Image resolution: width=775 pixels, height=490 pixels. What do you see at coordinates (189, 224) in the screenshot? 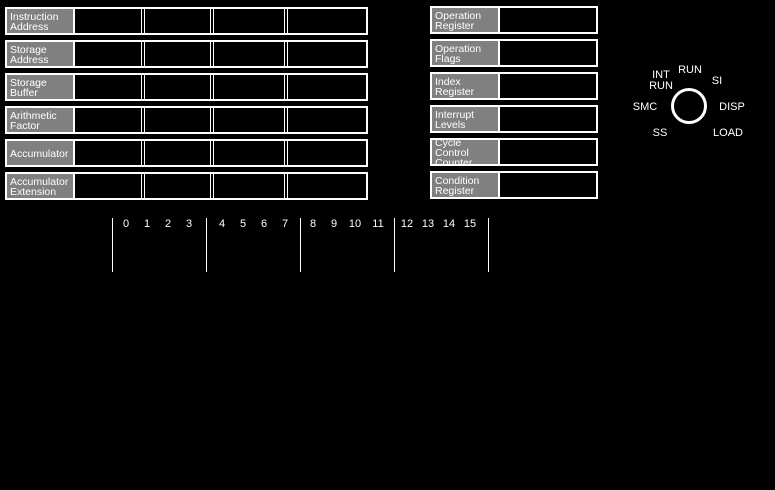
I see `bit-label: 3` at bounding box center [189, 224].